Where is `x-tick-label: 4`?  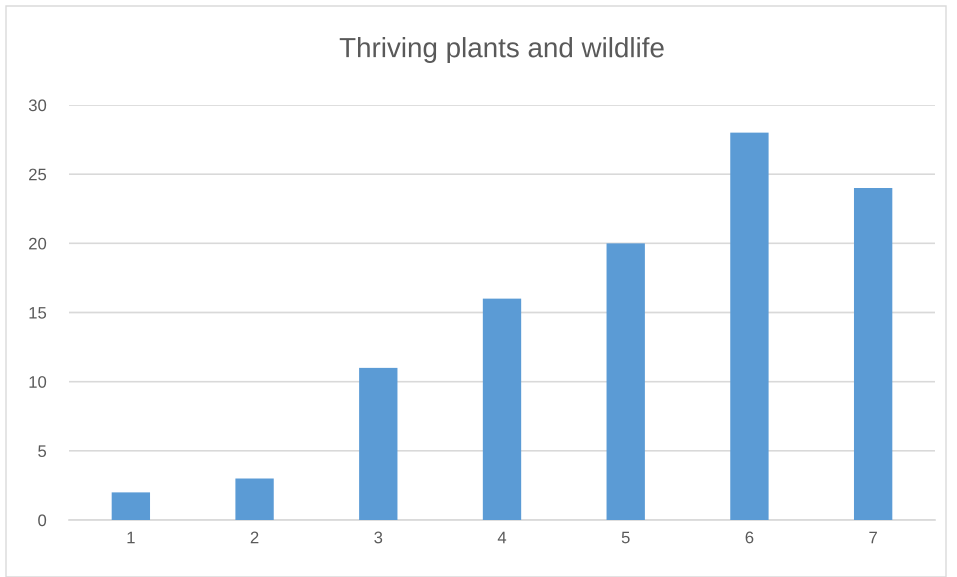
x-tick-label: 4 is located at coordinates (502, 538).